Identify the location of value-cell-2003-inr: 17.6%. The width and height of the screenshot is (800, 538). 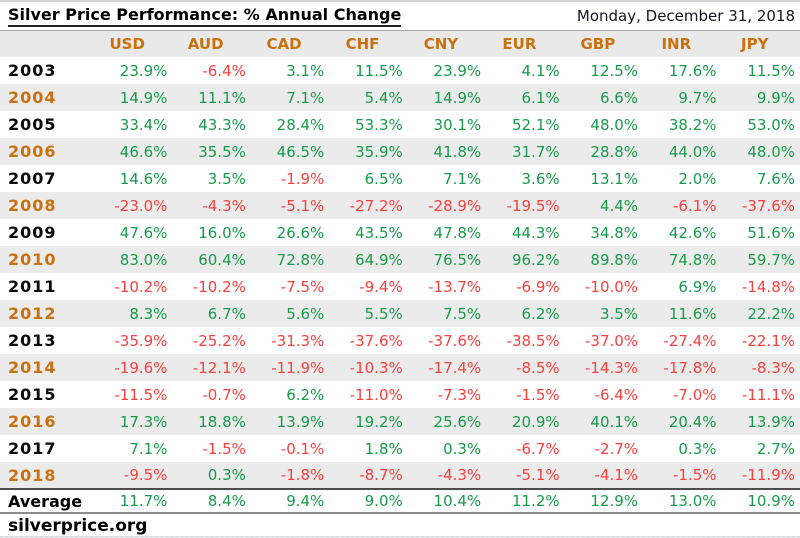
(692, 70).